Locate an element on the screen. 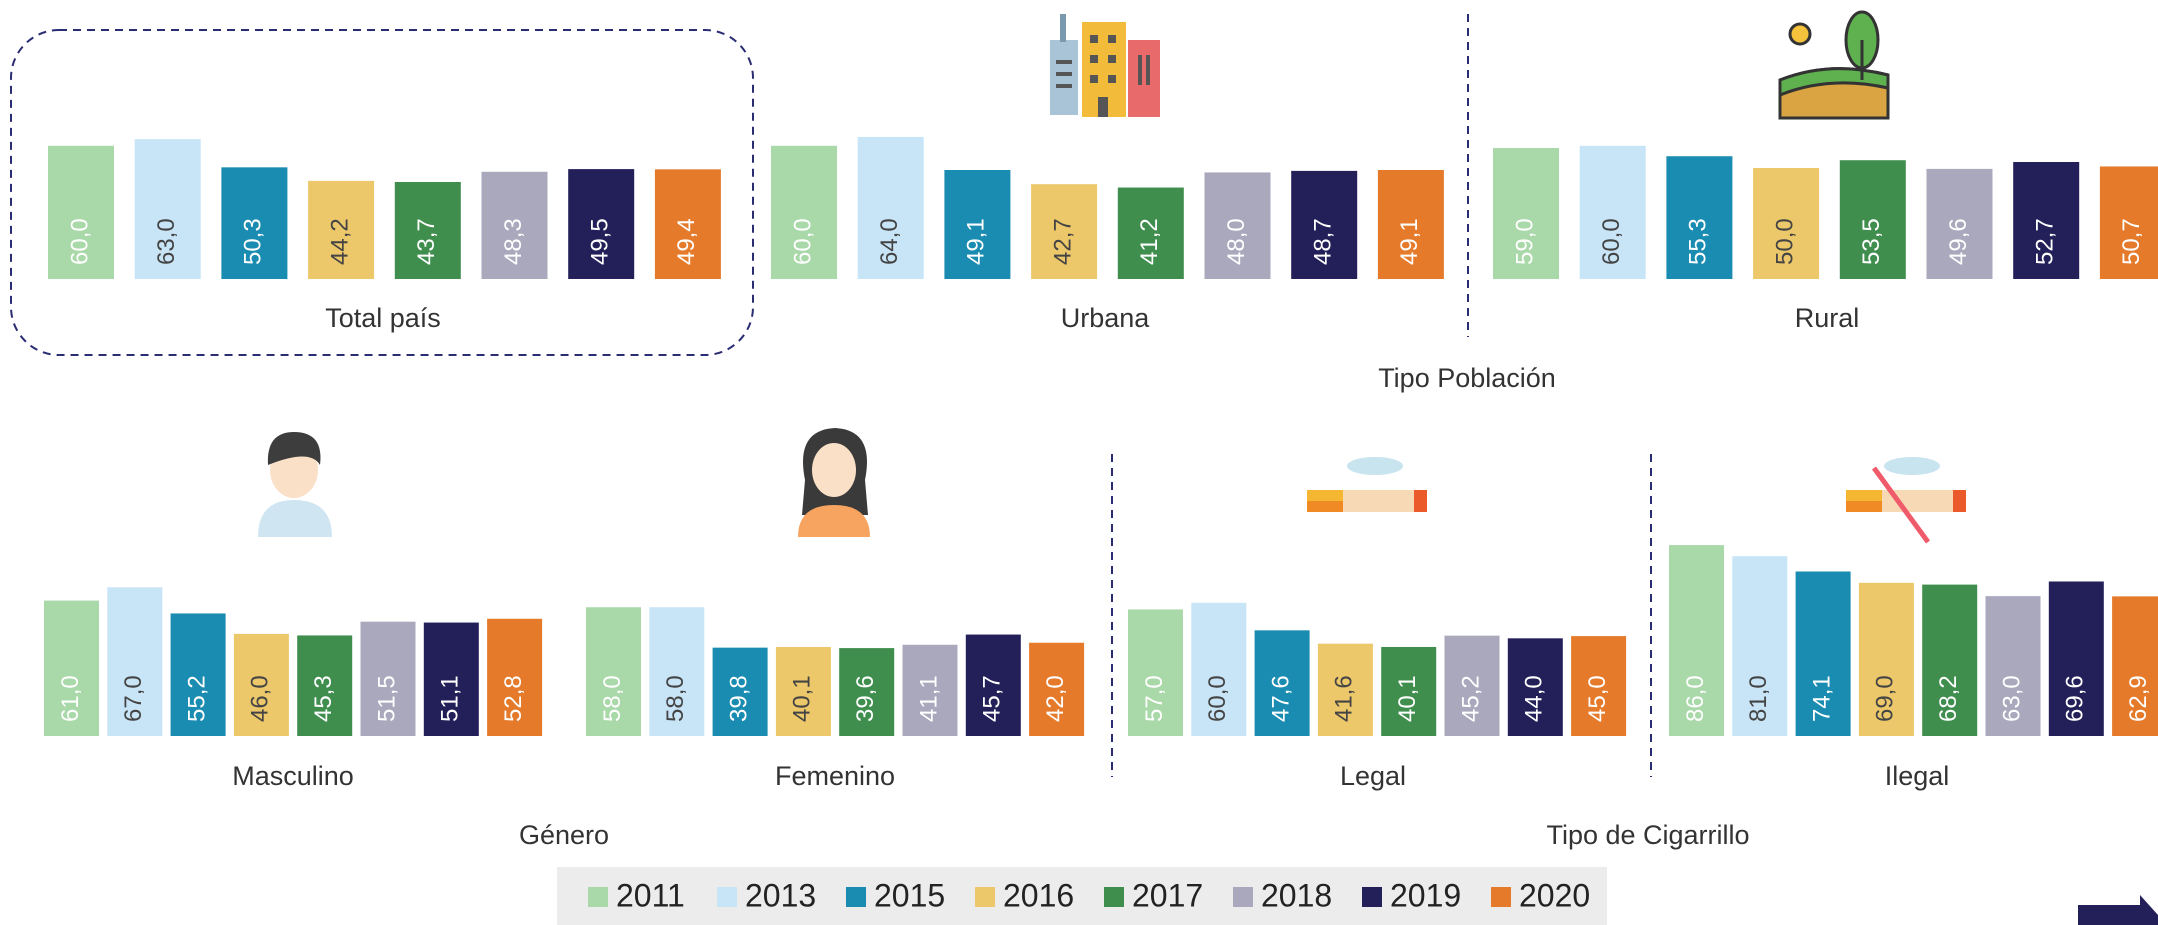  legend-label: 2011 is located at coordinates (650, 895).